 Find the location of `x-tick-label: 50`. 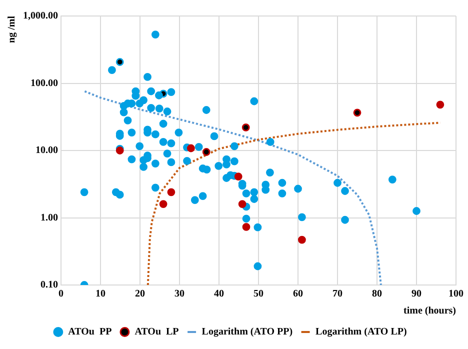

x-tick-label: 50 is located at coordinates (259, 294).